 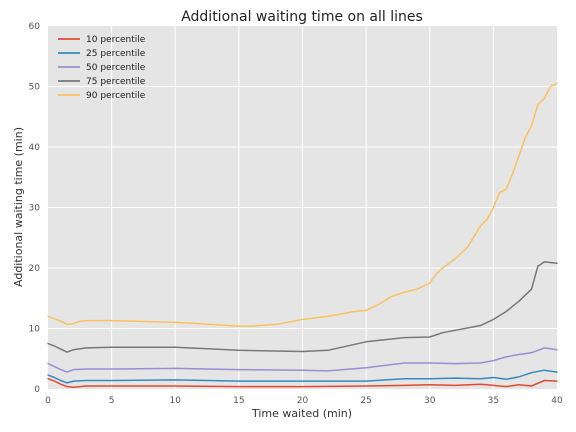 I want to click on x-tick-label: 15, so click(x=238, y=401).